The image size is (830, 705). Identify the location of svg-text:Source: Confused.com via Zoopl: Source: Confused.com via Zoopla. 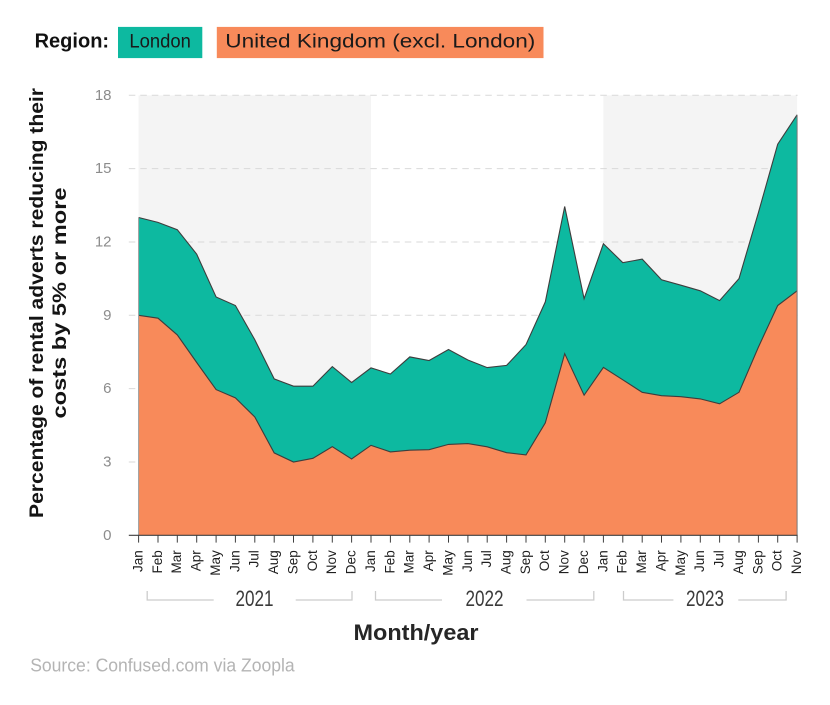
(162, 665).